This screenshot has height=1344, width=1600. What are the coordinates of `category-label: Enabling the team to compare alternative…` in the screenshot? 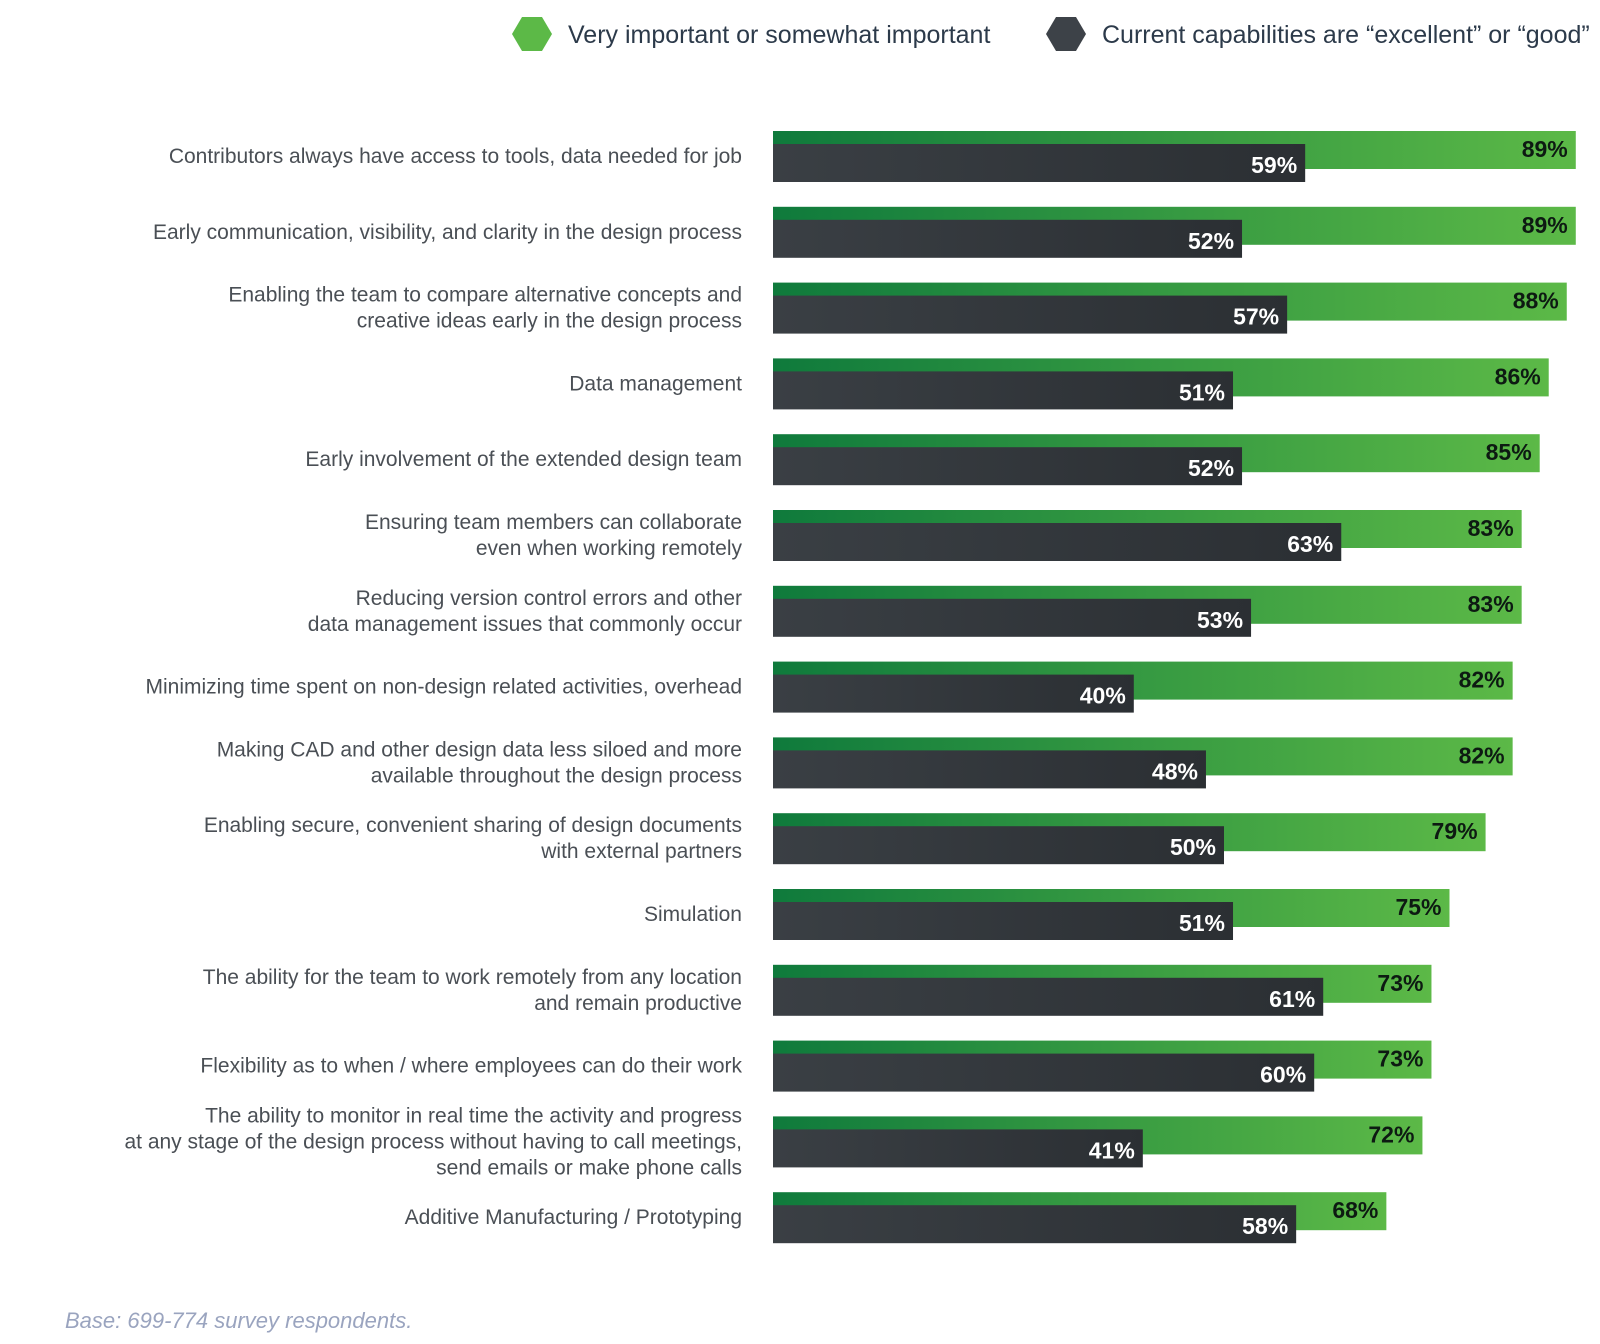 It's located at (485, 295).